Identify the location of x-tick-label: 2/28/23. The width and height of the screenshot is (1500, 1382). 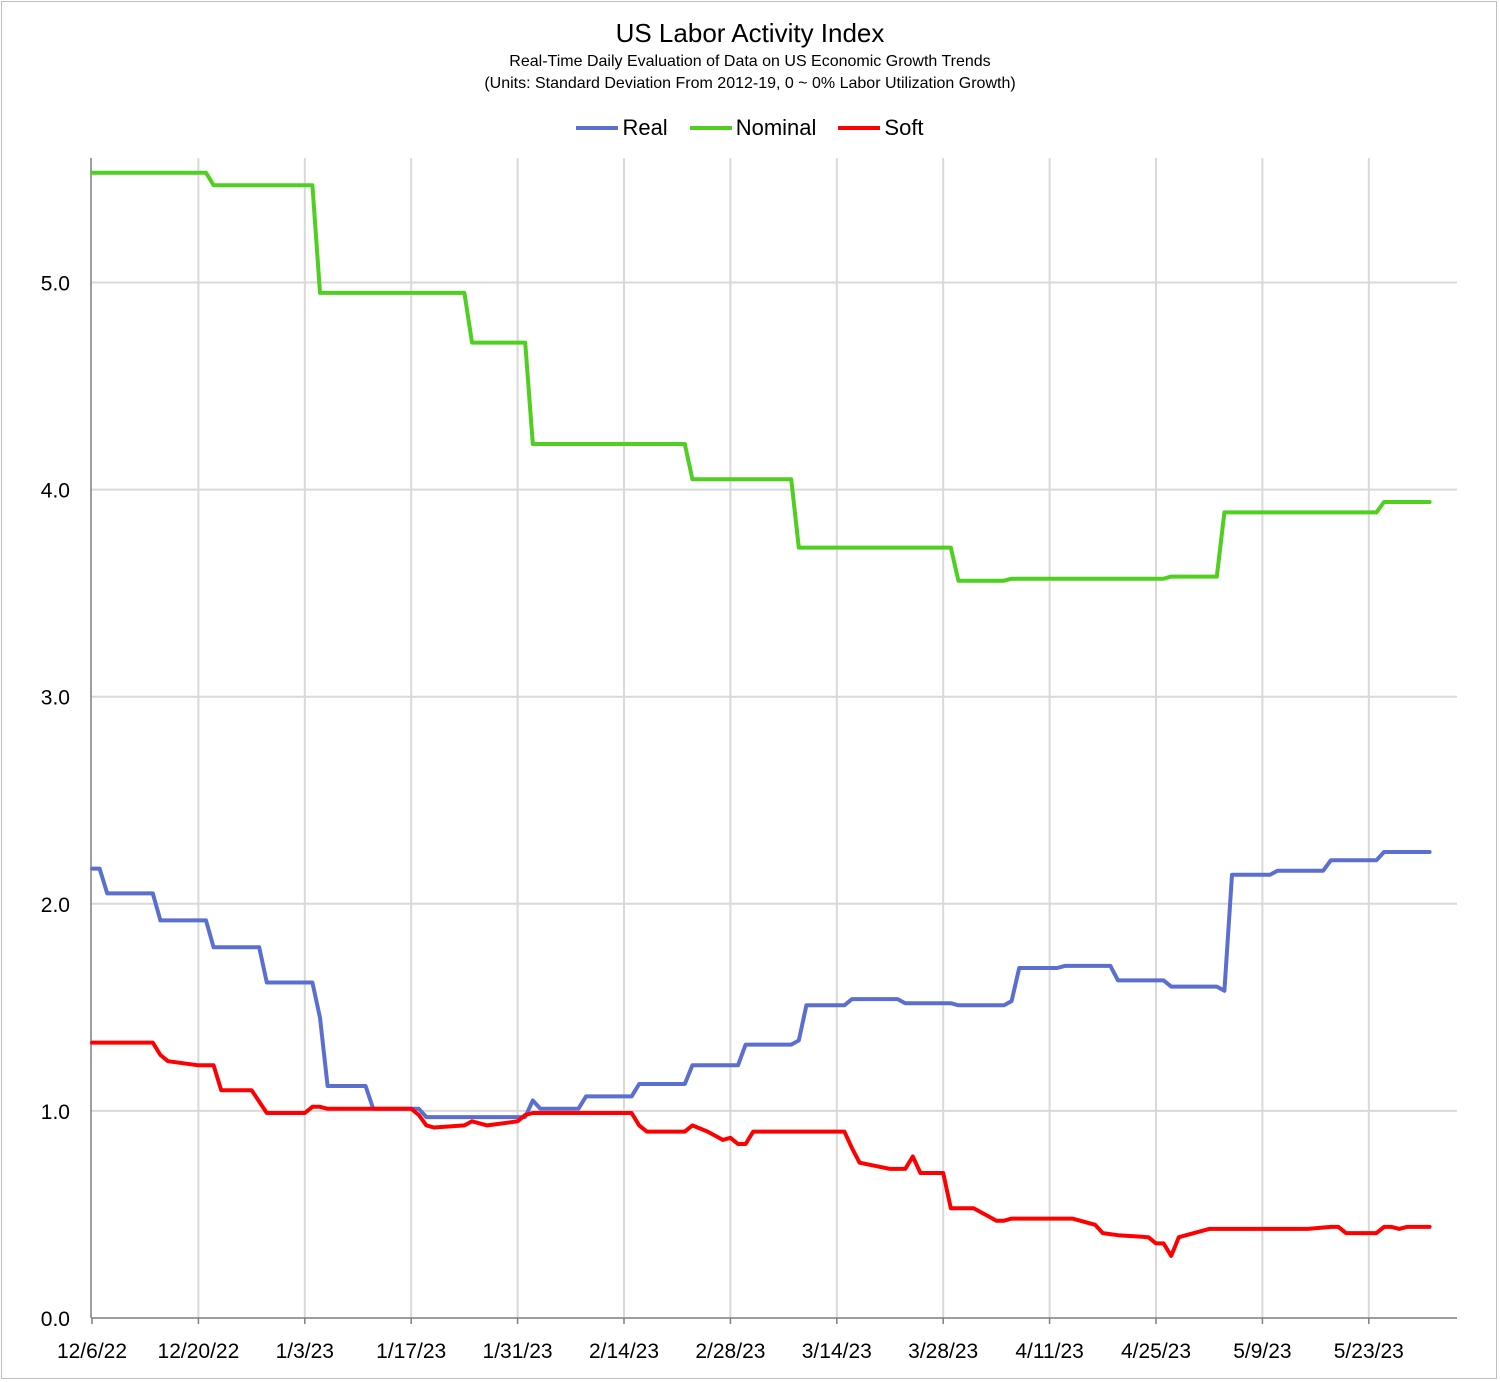
(730, 1351).